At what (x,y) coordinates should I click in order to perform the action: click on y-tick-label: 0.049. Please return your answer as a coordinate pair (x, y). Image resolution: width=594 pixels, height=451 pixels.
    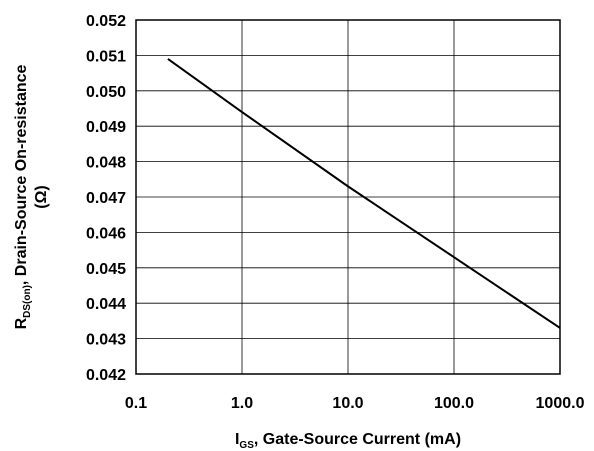
    Looking at the image, I should click on (106, 127).